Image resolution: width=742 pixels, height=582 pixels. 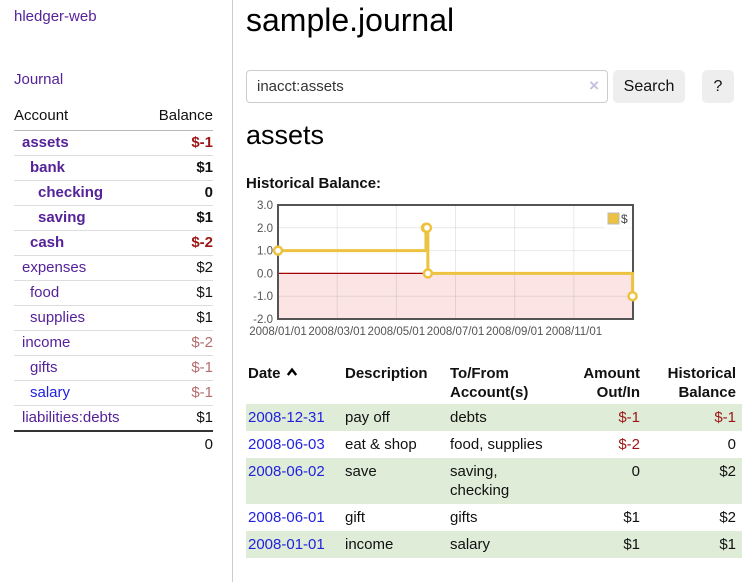 What do you see at coordinates (594, 85) in the screenshot?
I see `clear-search-icon: ×` at bounding box center [594, 85].